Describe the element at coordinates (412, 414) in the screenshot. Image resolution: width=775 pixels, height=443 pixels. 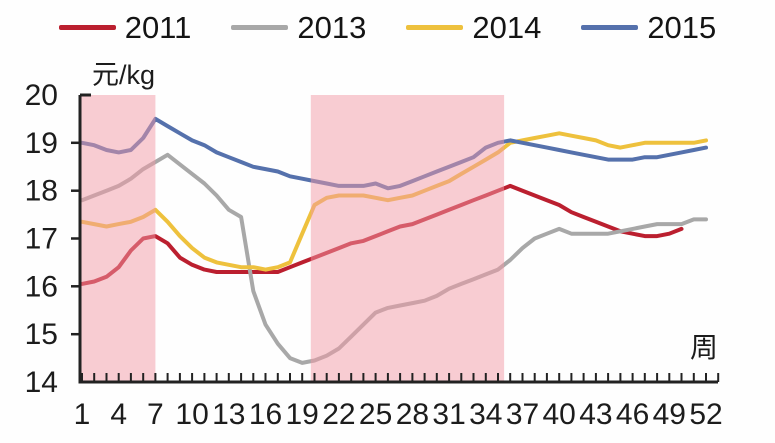
I see `x-tick-label-28: 28` at that location.